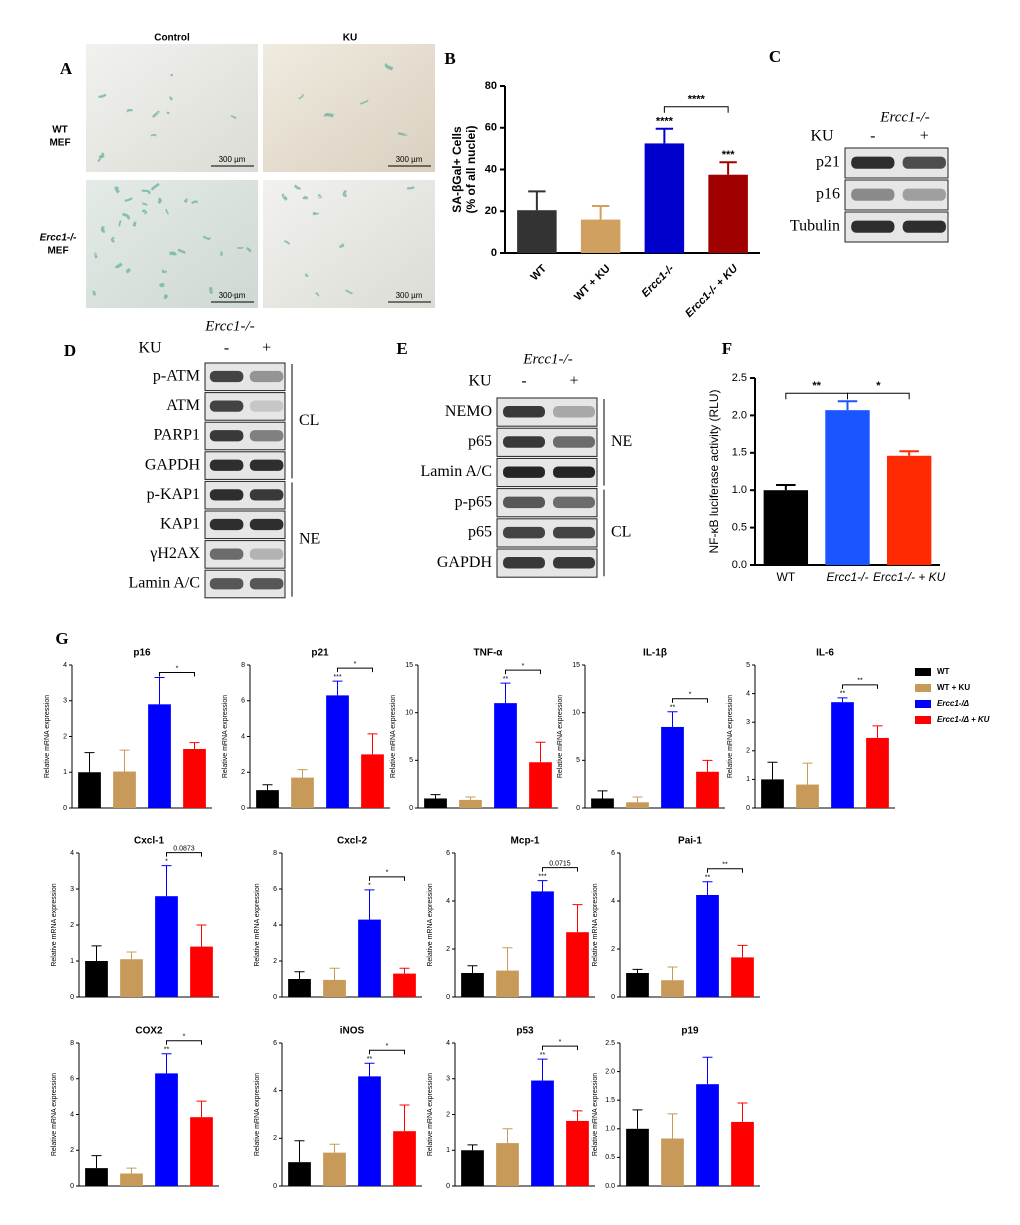  Describe the element at coordinates (448, 1043) in the screenshot. I see `y-tick-label: 4` at that location.